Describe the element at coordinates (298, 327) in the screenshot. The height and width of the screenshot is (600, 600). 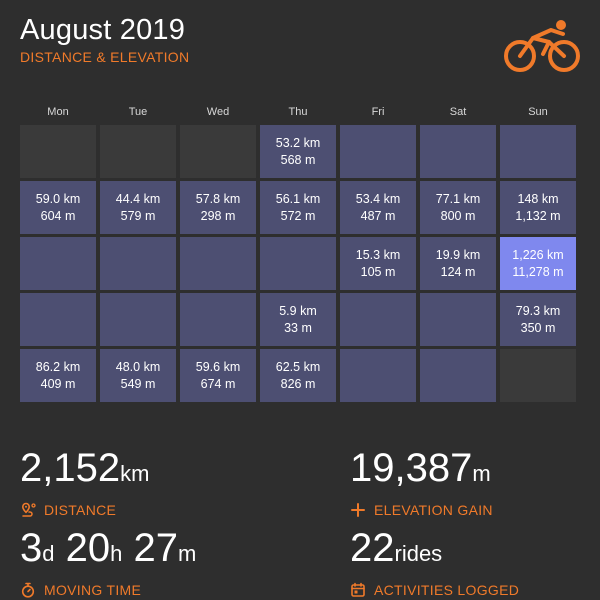
I see `cell-elevation: 33 m` at that location.